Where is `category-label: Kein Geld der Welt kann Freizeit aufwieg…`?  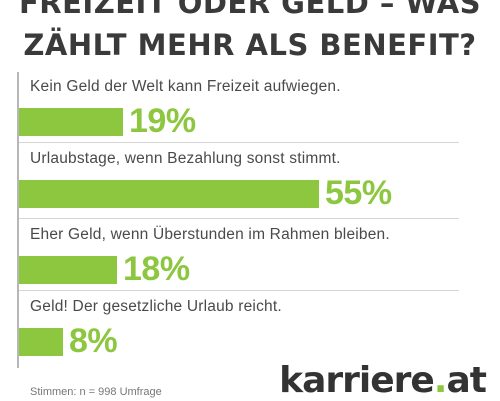
category-label: Kein Geld der Welt kann Freizeit aufwieg… is located at coordinates (185, 86).